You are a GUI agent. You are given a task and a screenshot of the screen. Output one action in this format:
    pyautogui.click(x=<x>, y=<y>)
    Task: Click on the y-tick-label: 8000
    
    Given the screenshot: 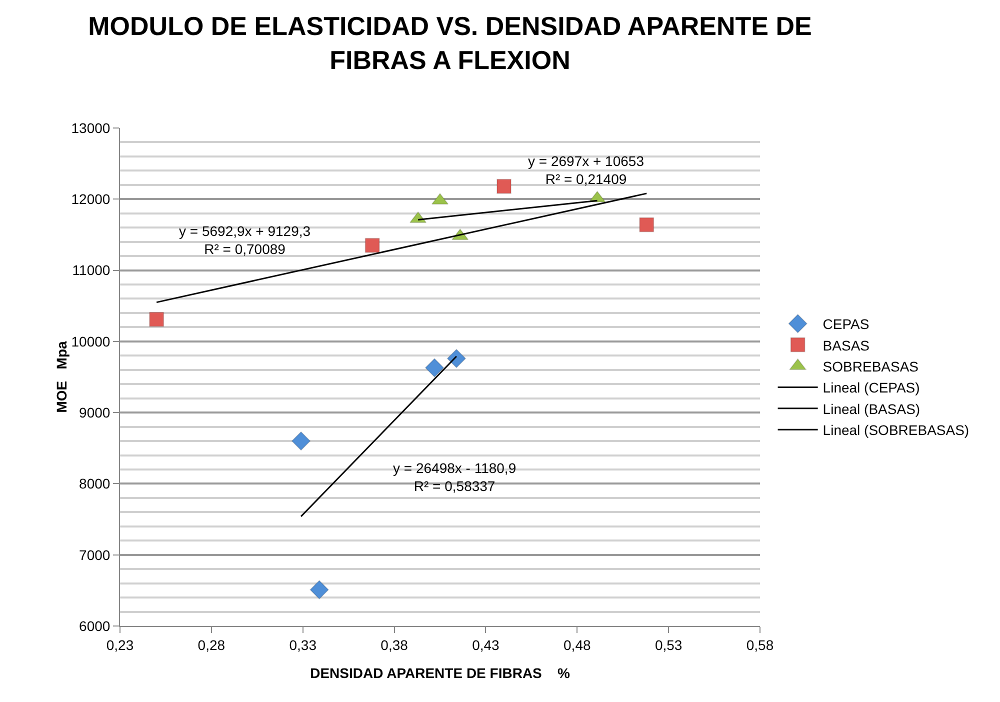 What is the action you would take?
    pyautogui.click(x=94, y=484)
    